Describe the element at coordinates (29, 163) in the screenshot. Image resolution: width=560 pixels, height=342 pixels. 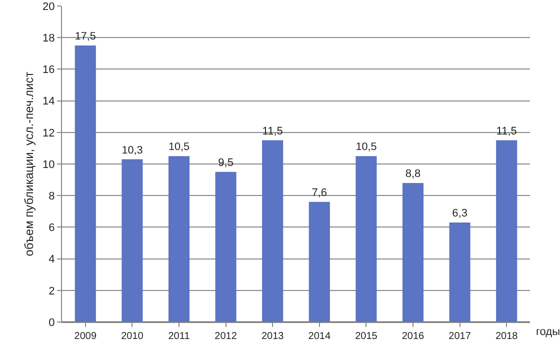
I see `y-axis-title: объем публикации, усл.-печ.лист` at that location.